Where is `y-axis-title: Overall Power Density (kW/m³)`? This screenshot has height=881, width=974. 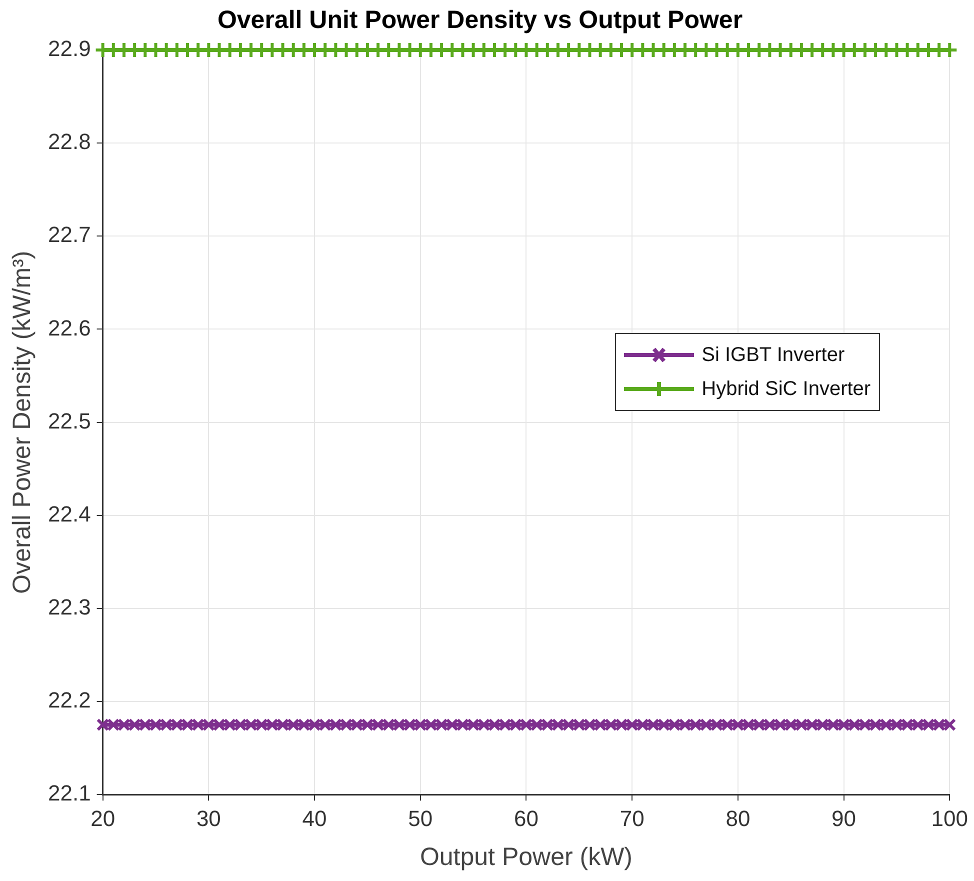
y-axis-title: Overall Power Density (kW/m³) is located at coordinates (22, 422).